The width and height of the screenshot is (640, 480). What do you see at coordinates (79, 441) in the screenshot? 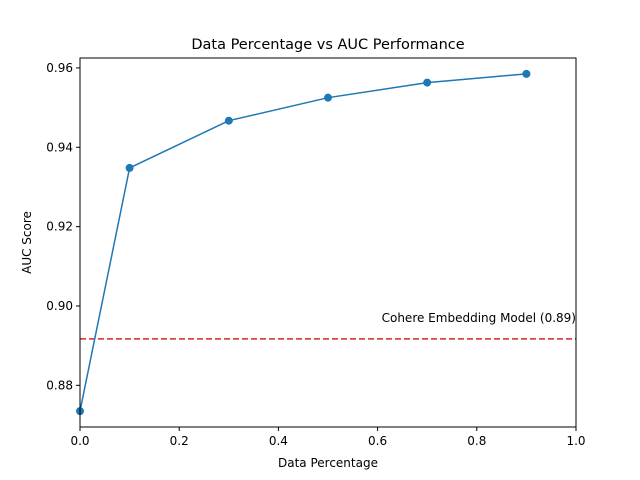
I see `x-tick-label: 0.0` at bounding box center [79, 441].